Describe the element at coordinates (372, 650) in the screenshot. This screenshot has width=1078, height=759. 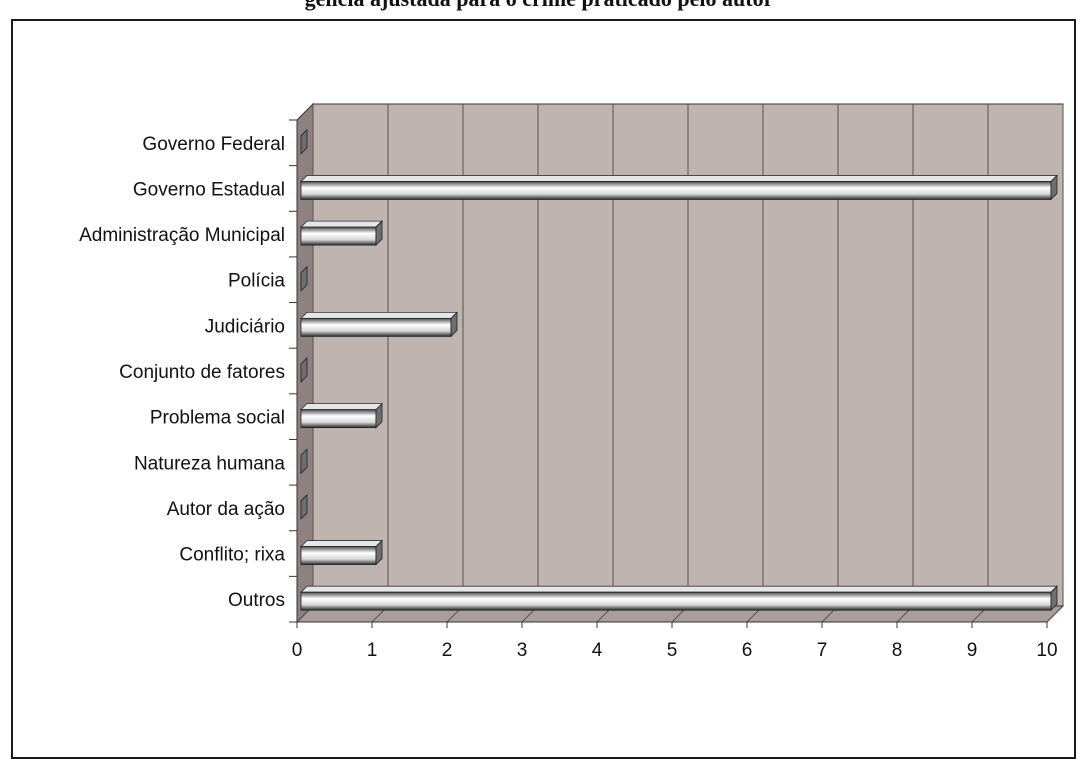
I see `x-tick-label: 1` at that location.